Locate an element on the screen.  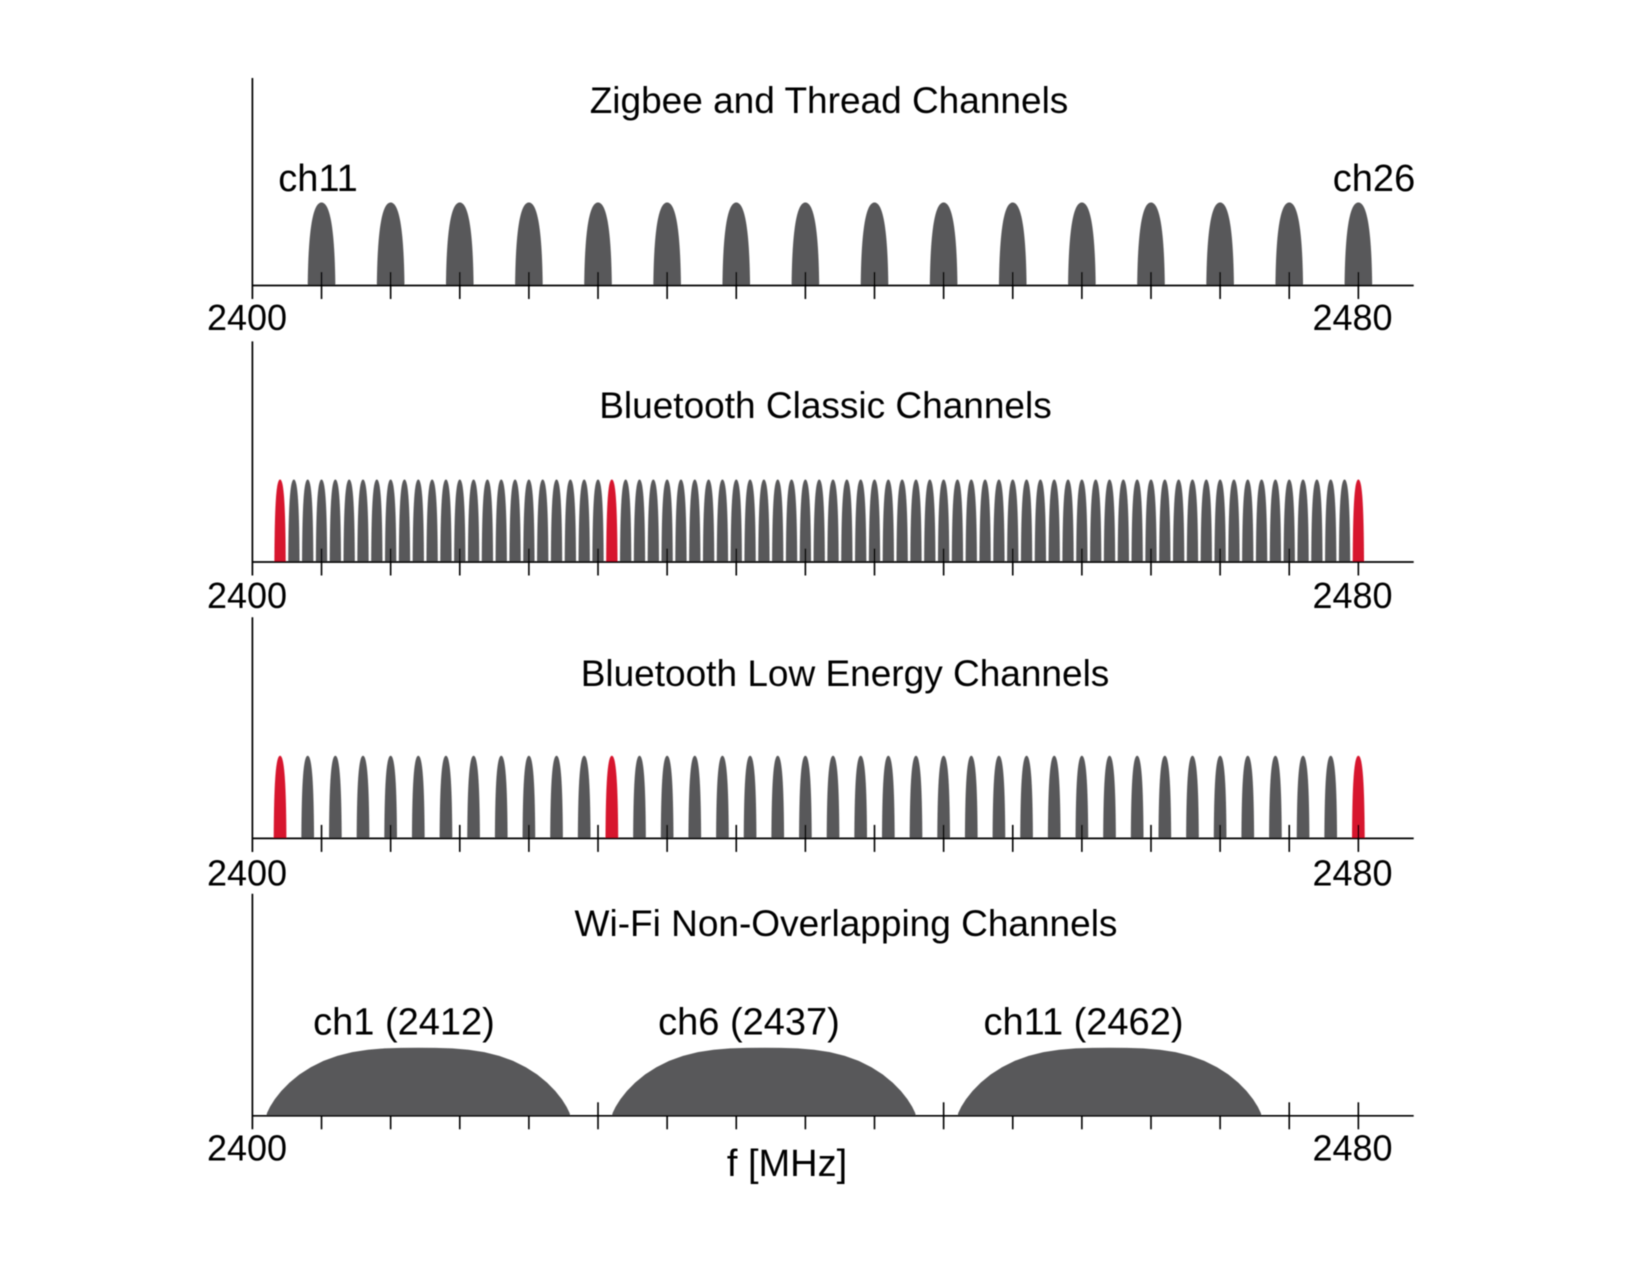
zigbee-ch26-label: ch26 is located at coordinates (1374, 179).